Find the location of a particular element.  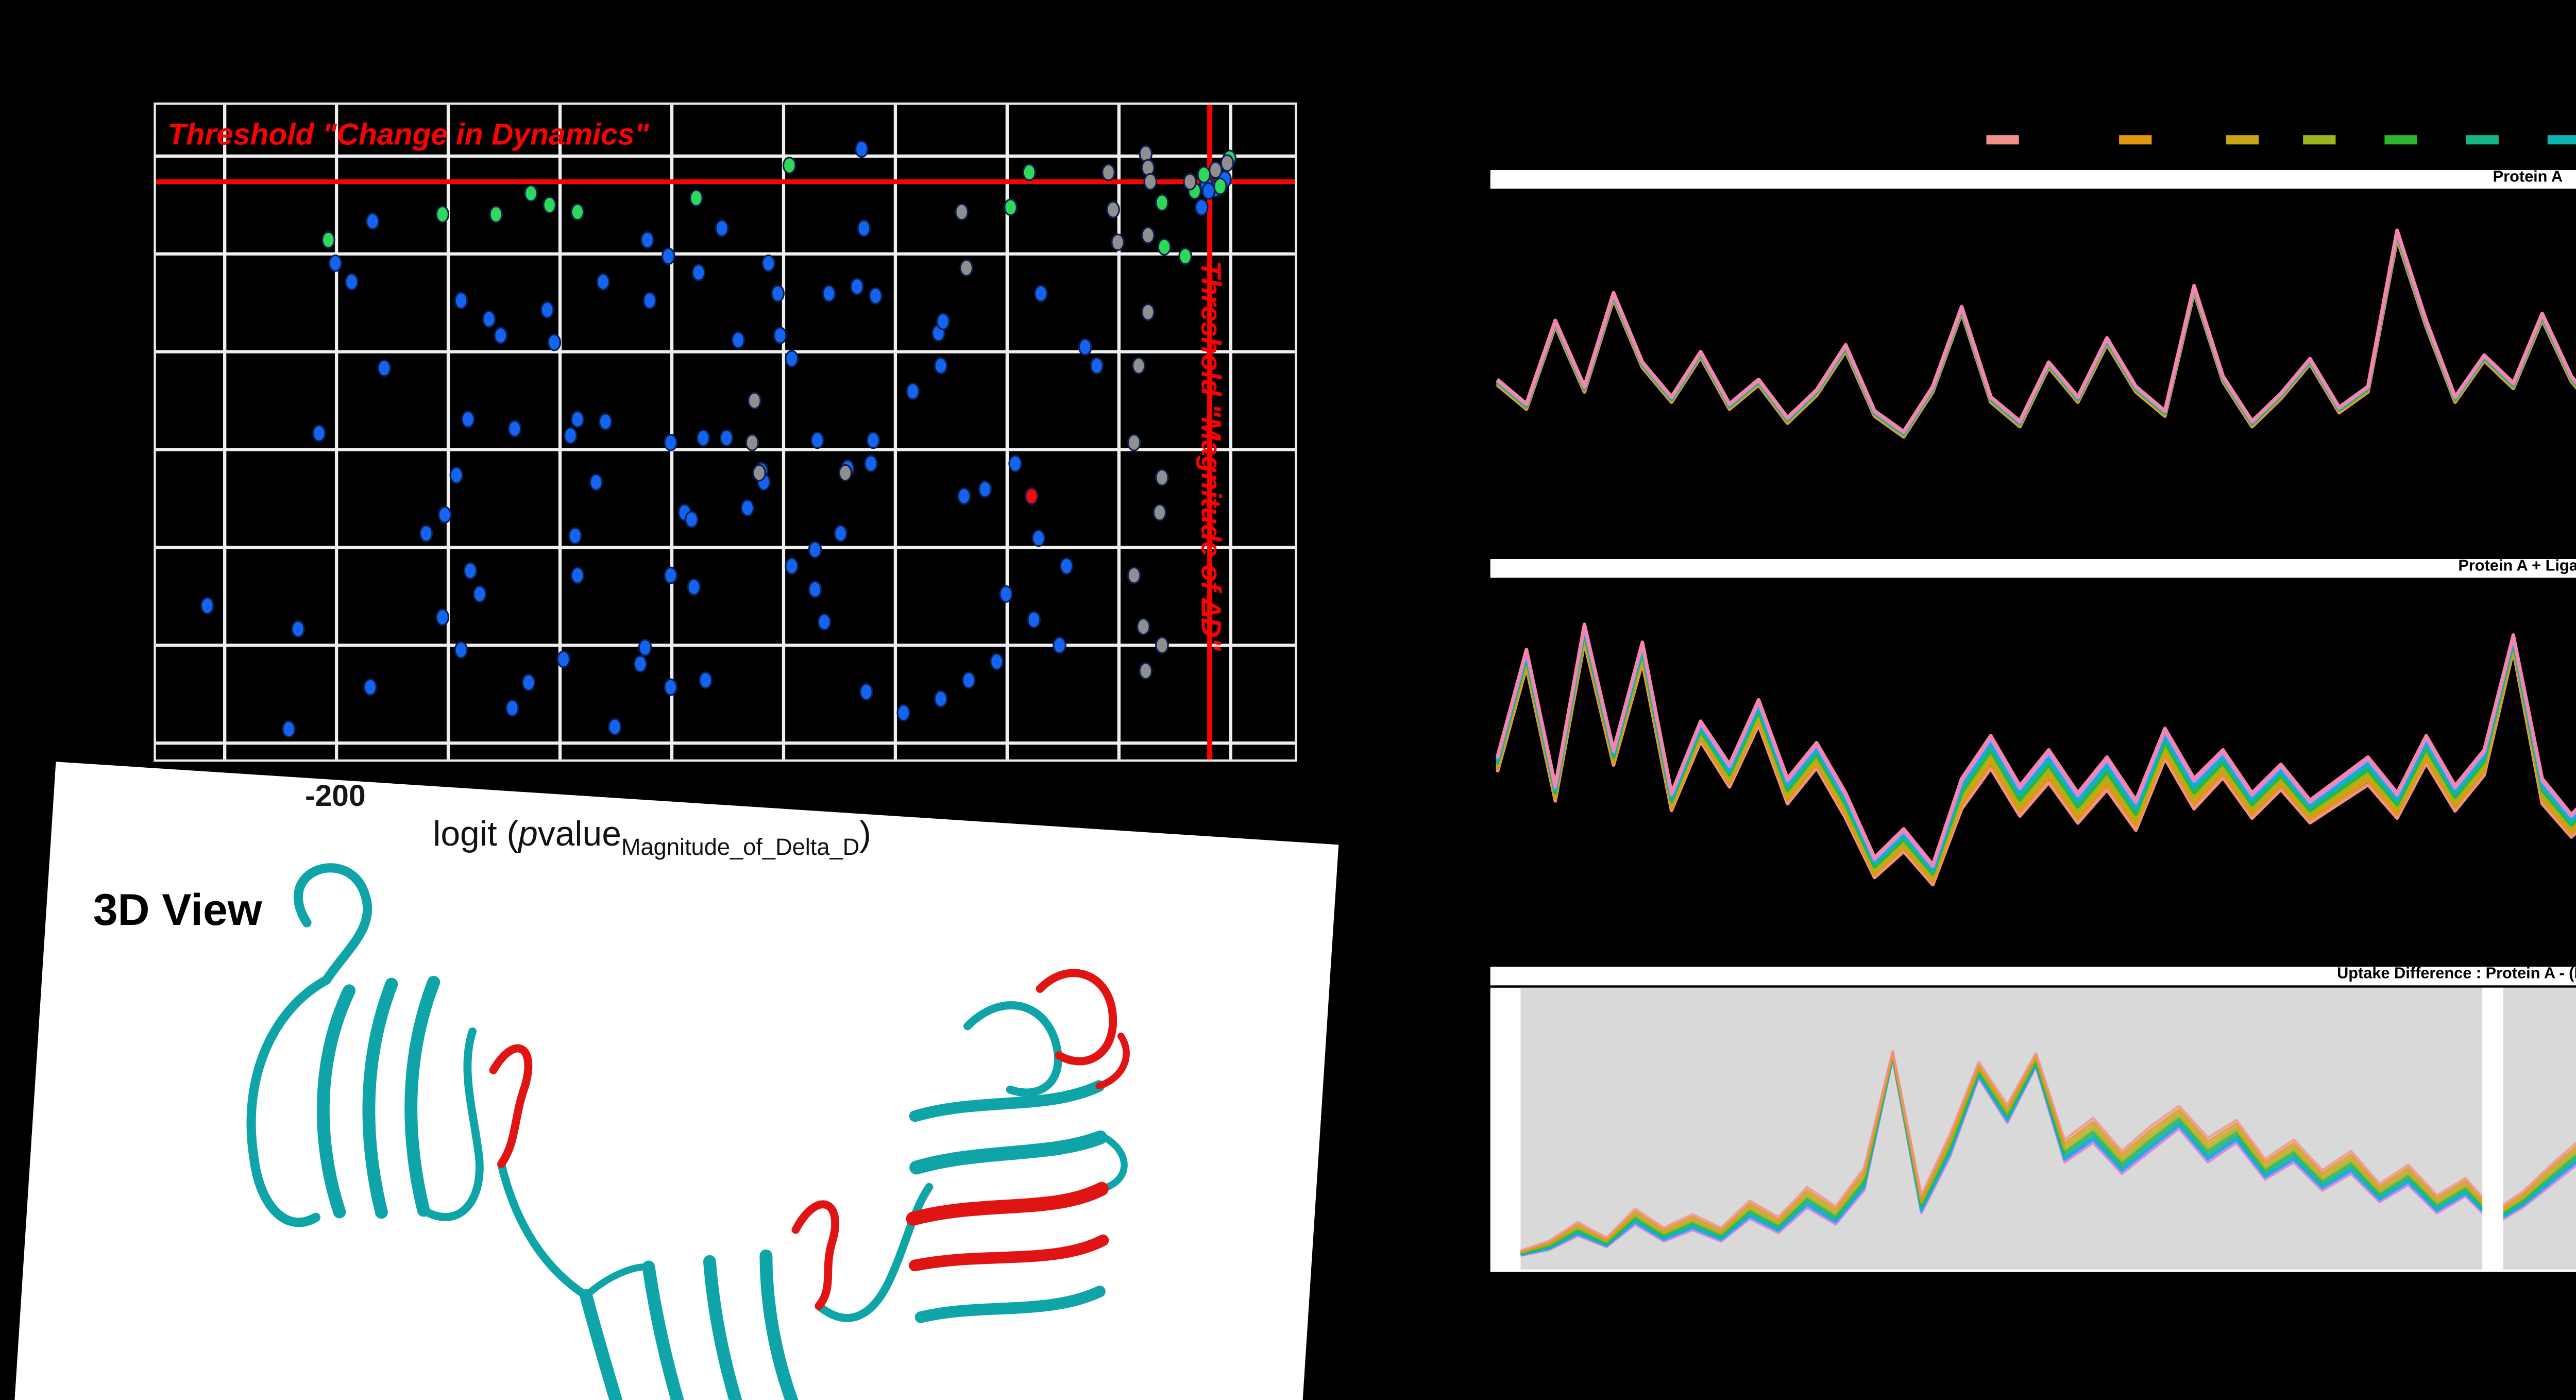

uptake-series-line-s7-p1 is located at coordinates (2036, 332).